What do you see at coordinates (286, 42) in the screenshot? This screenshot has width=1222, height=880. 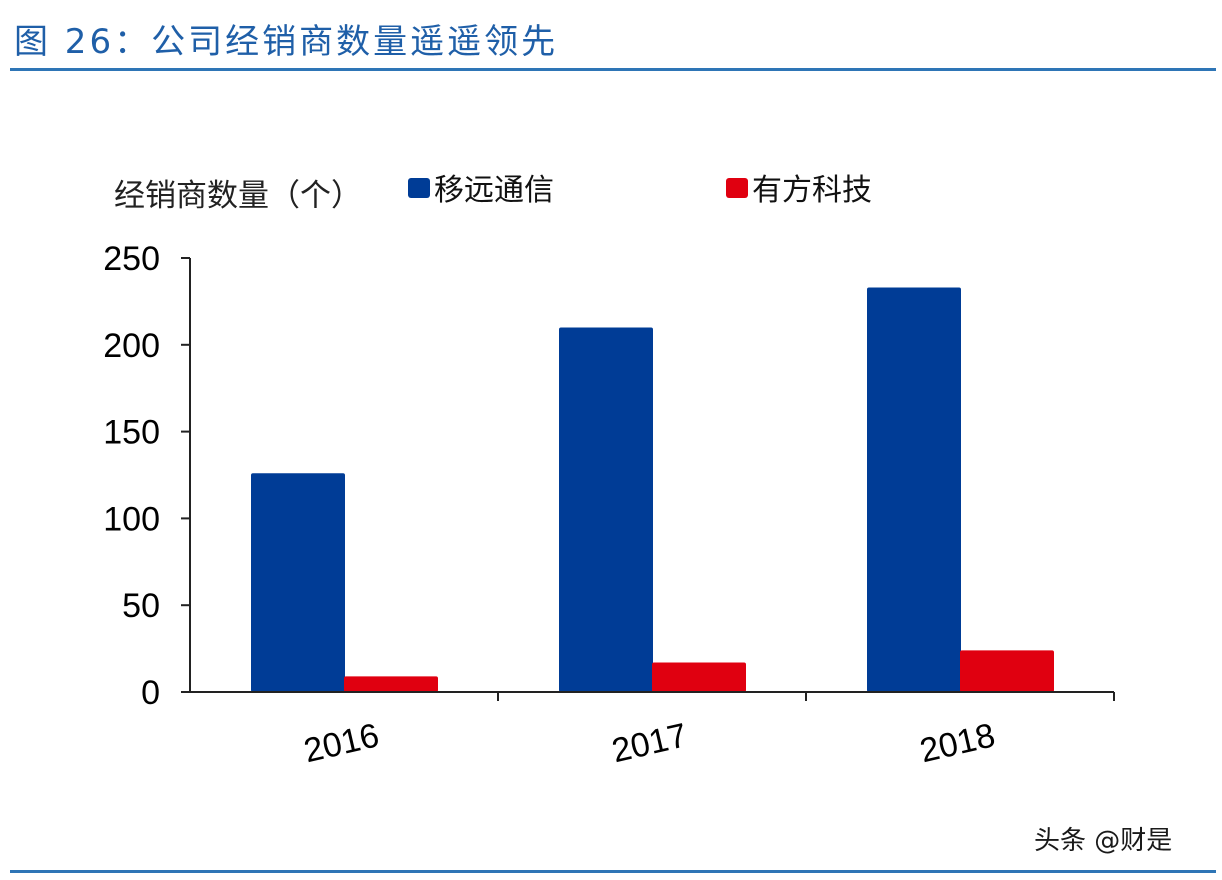 I see `figure-title: 图 26：公司经销商数量遥遥领先` at bounding box center [286, 42].